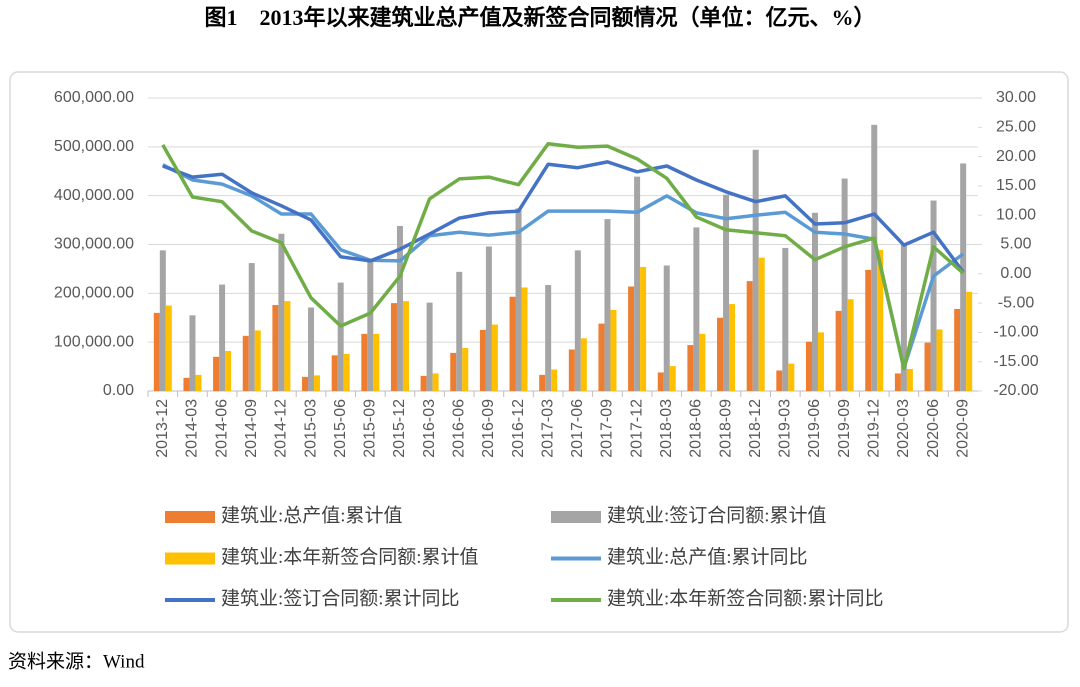  Describe the element at coordinates (1015, 390) in the screenshot. I see `y2-tick-label: -20.00` at that location.